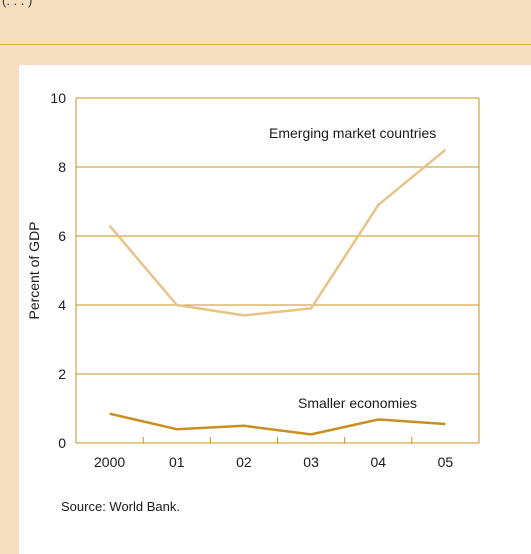 The image size is (531, 554). Describe the element at coordinates (311, 462) in the screenshot. I see `x-tick-label: 03` at that location.